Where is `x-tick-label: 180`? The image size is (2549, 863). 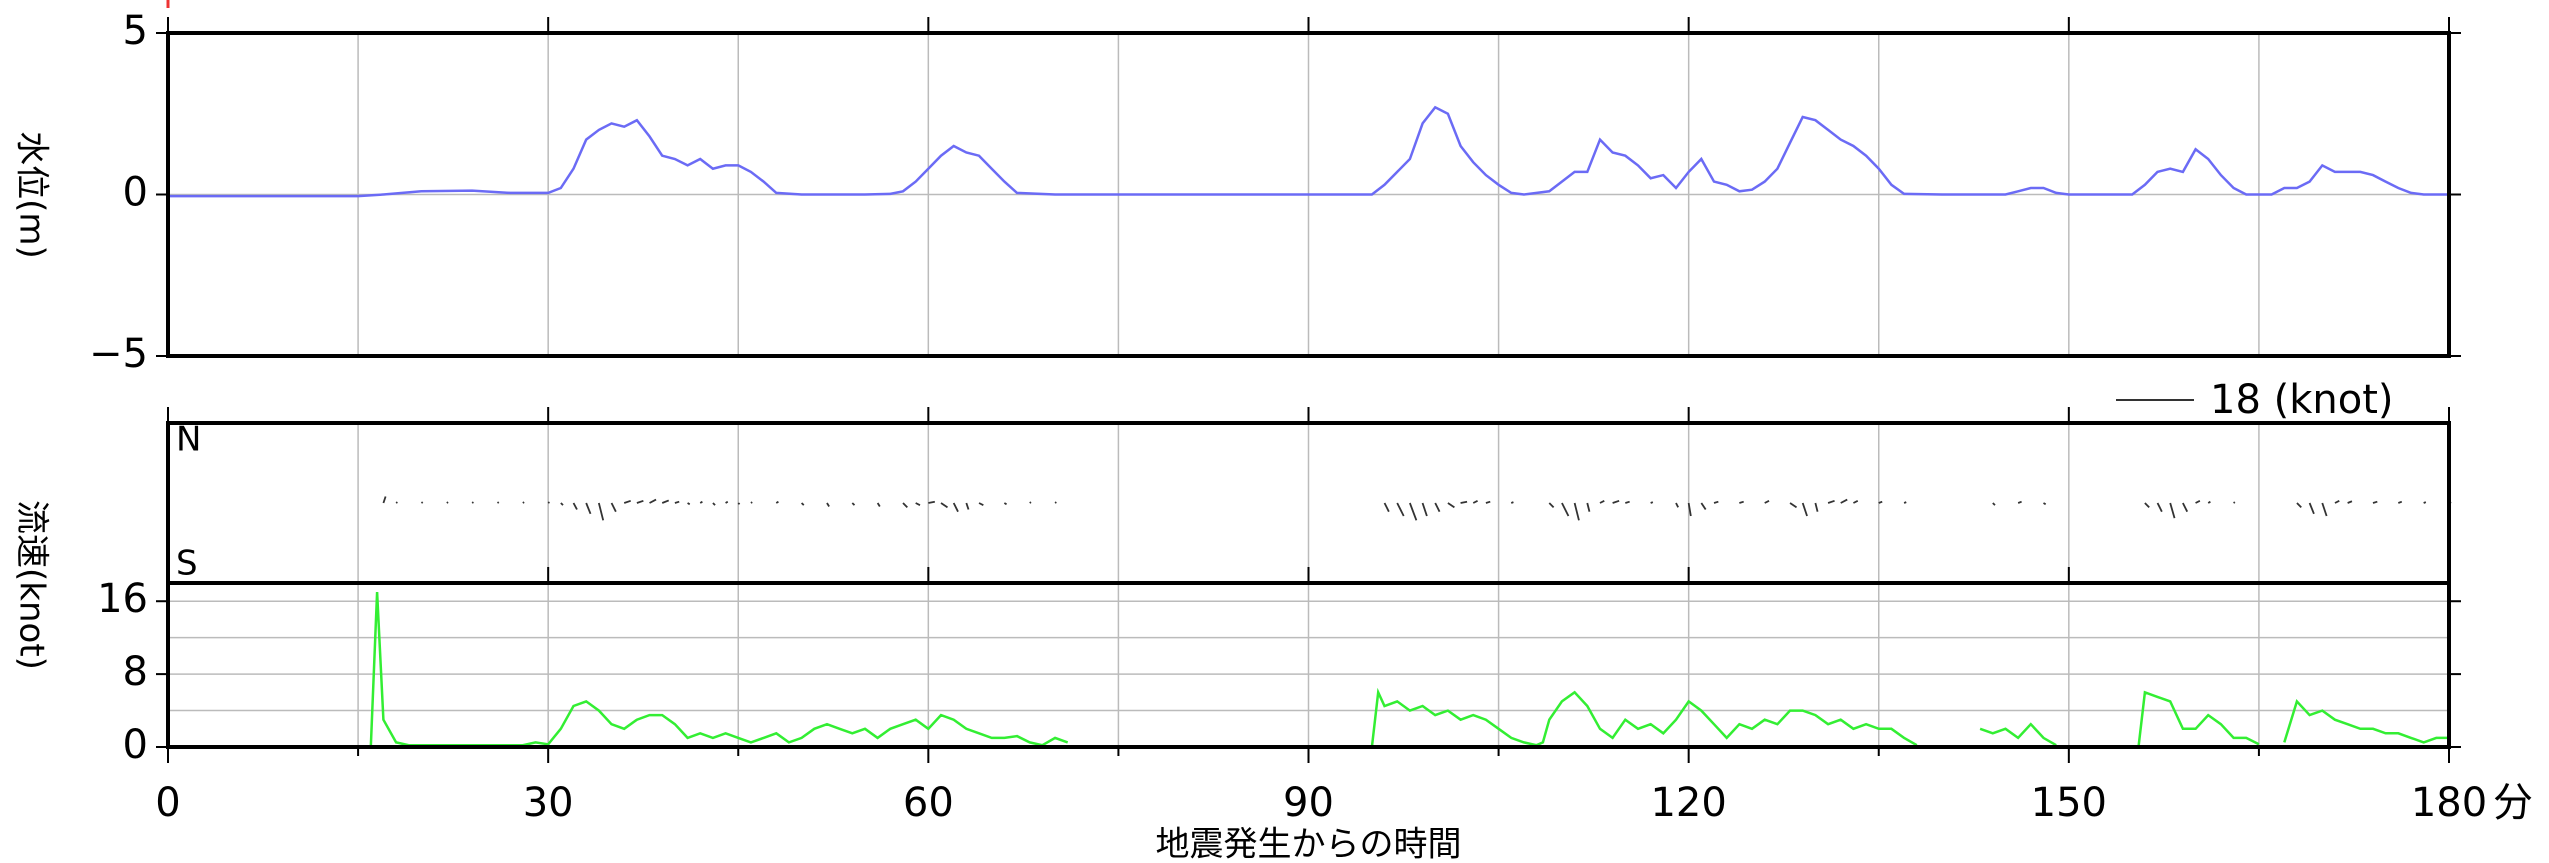 x-tick-label: 180 is located at coordinates (2449, 803).